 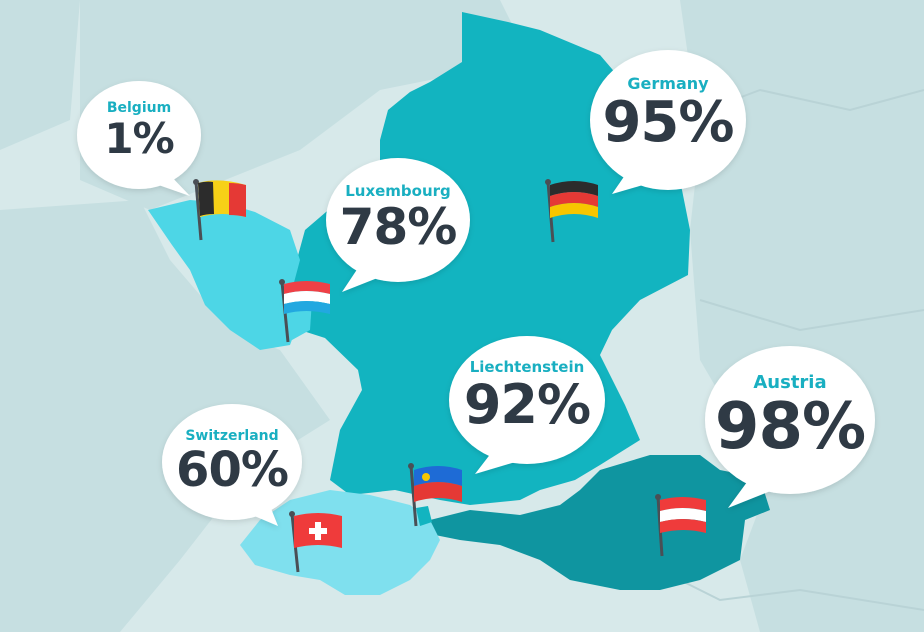 I want to click on germany-flag-icon, so click(x=571, y=211).